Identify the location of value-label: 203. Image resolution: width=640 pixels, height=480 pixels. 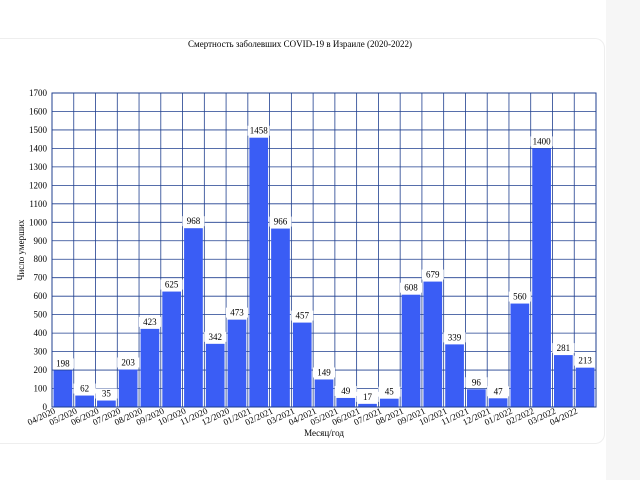
(128, 363).